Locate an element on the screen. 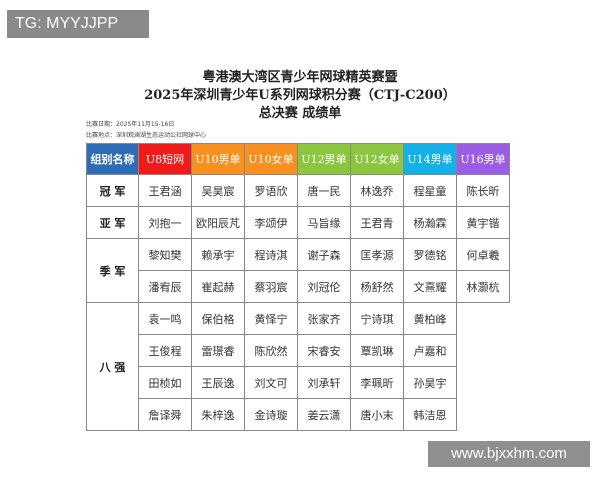  player-name: 程星童 is located at coordinates (430, 190).